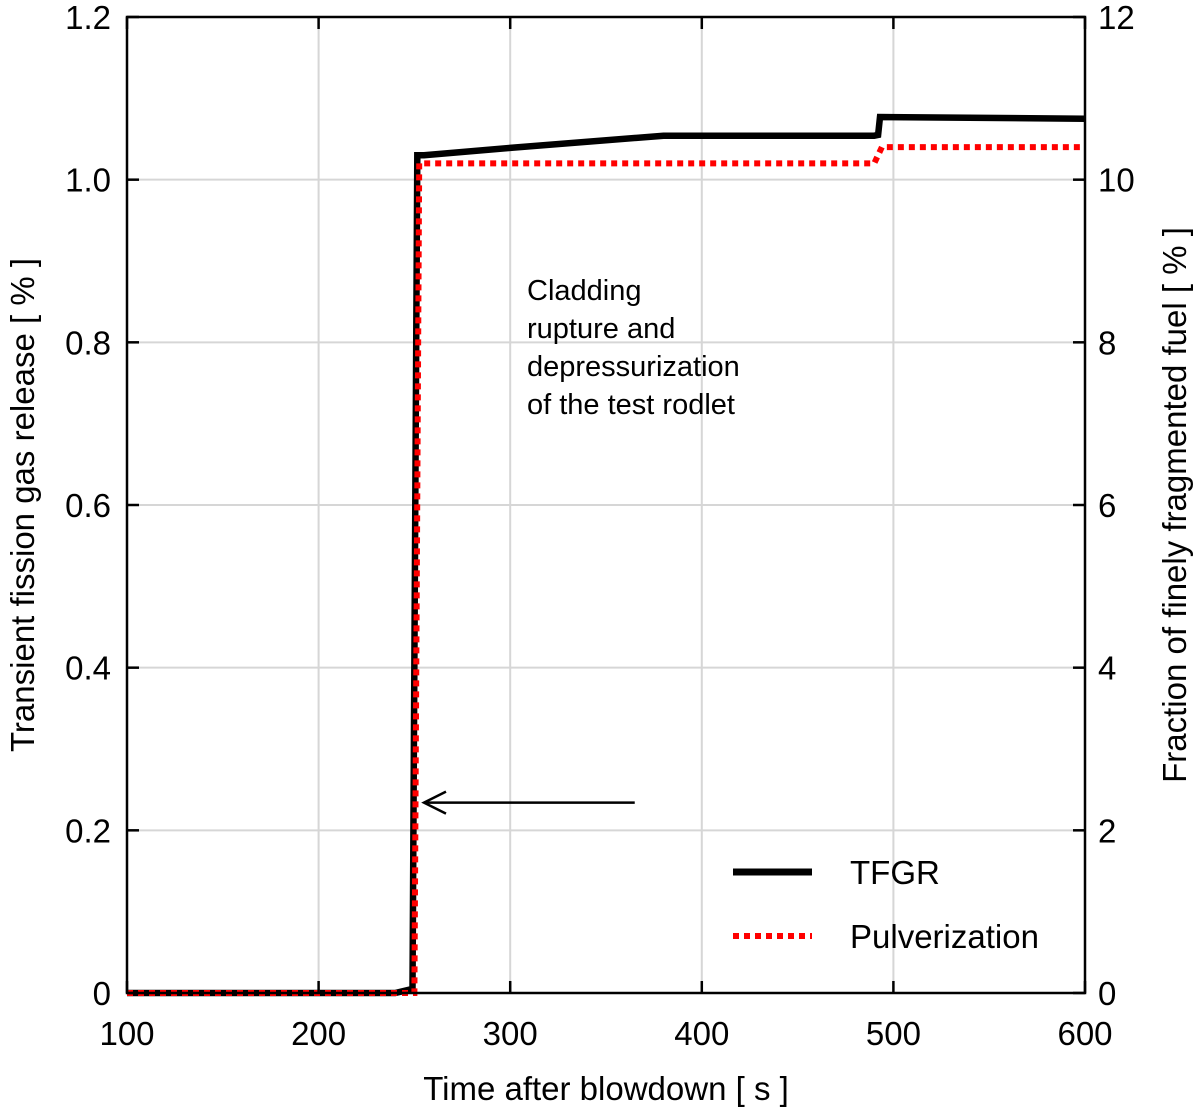  I want to click on y-left-tick-label: 0, so click(102, 993).